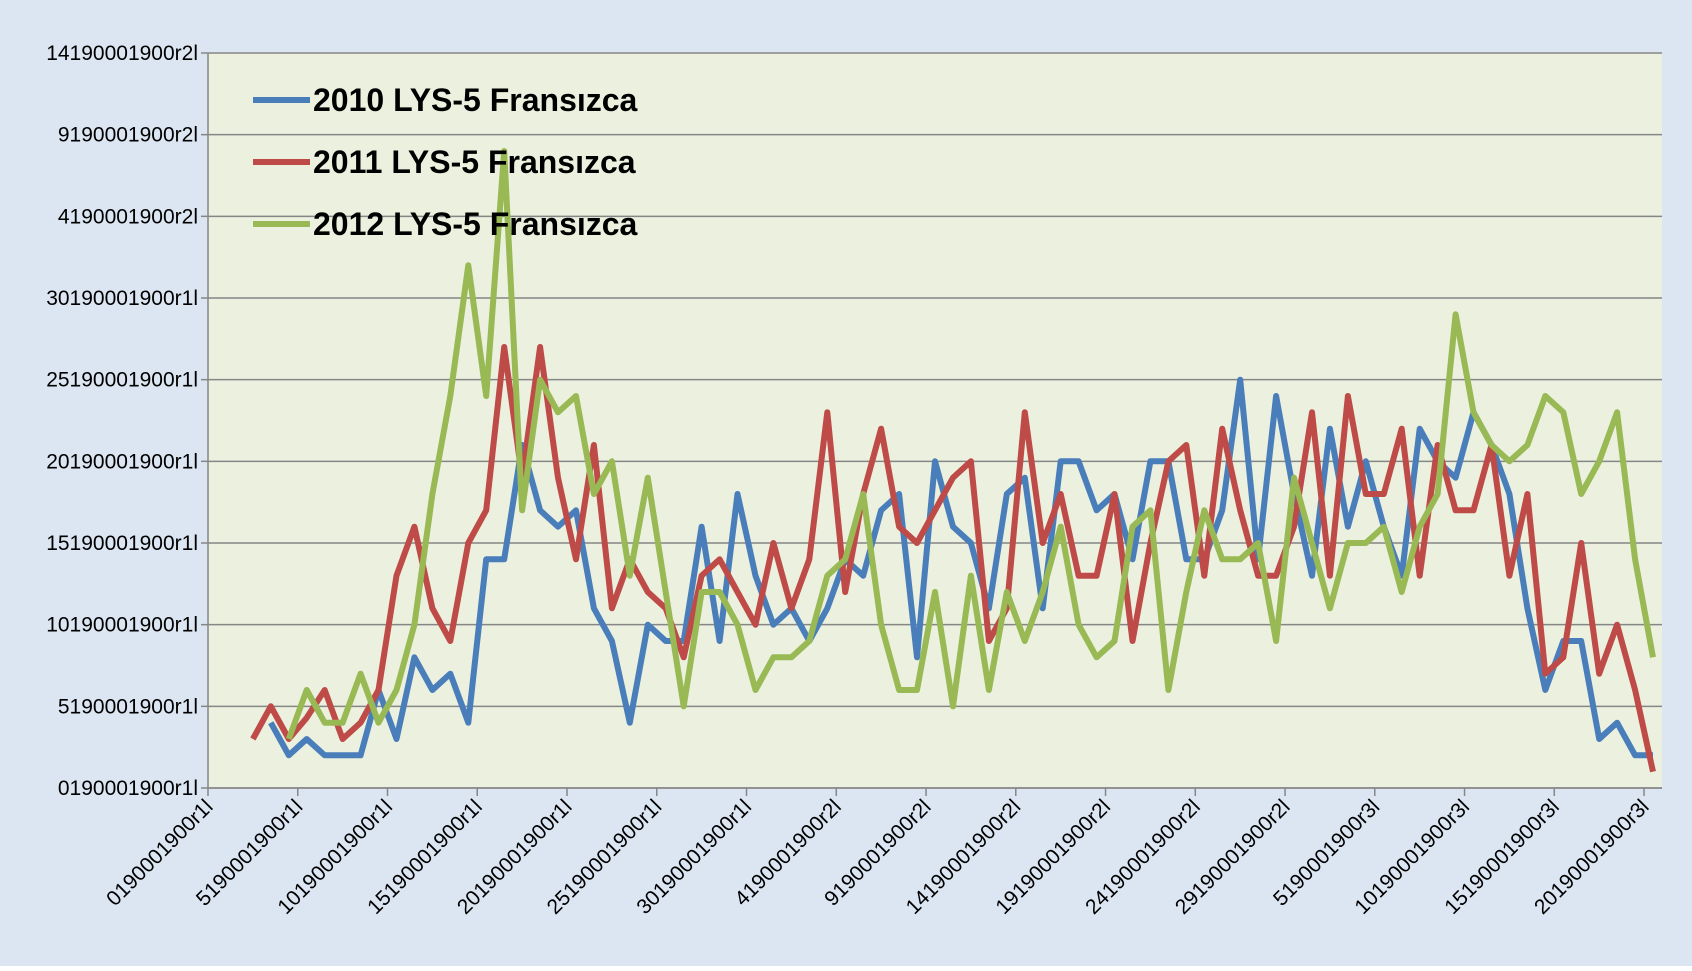 The height and width of the screenshot is (971, 1692). I want to click on y-tick-label: 14190001900r2l, so click(122, 53).